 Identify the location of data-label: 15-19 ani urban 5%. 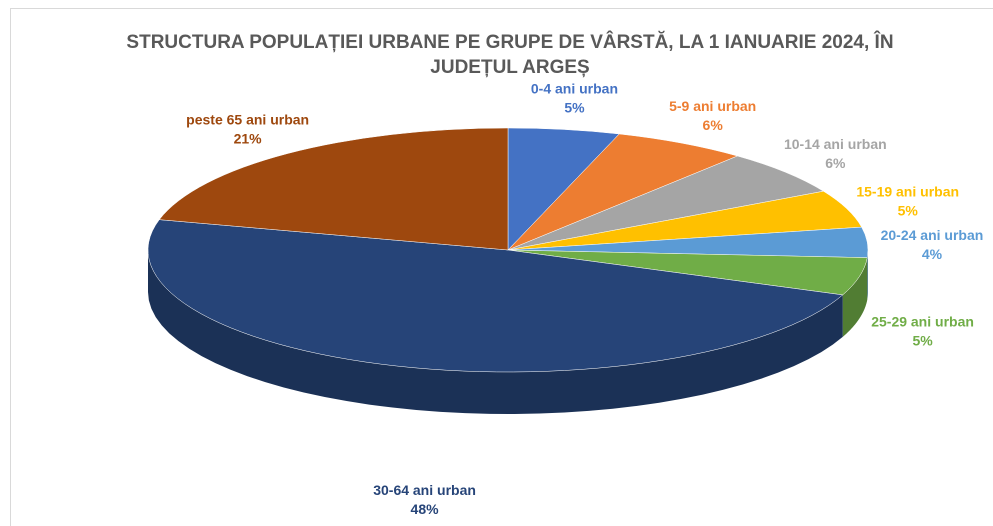
(907, 200).